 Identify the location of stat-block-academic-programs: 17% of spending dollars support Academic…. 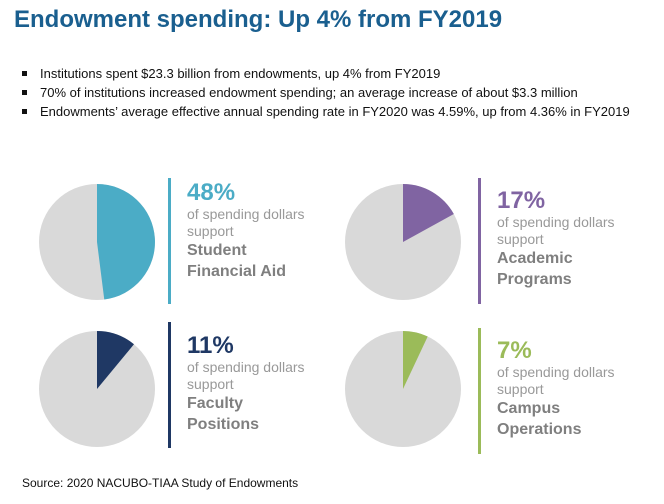
(556, 239).